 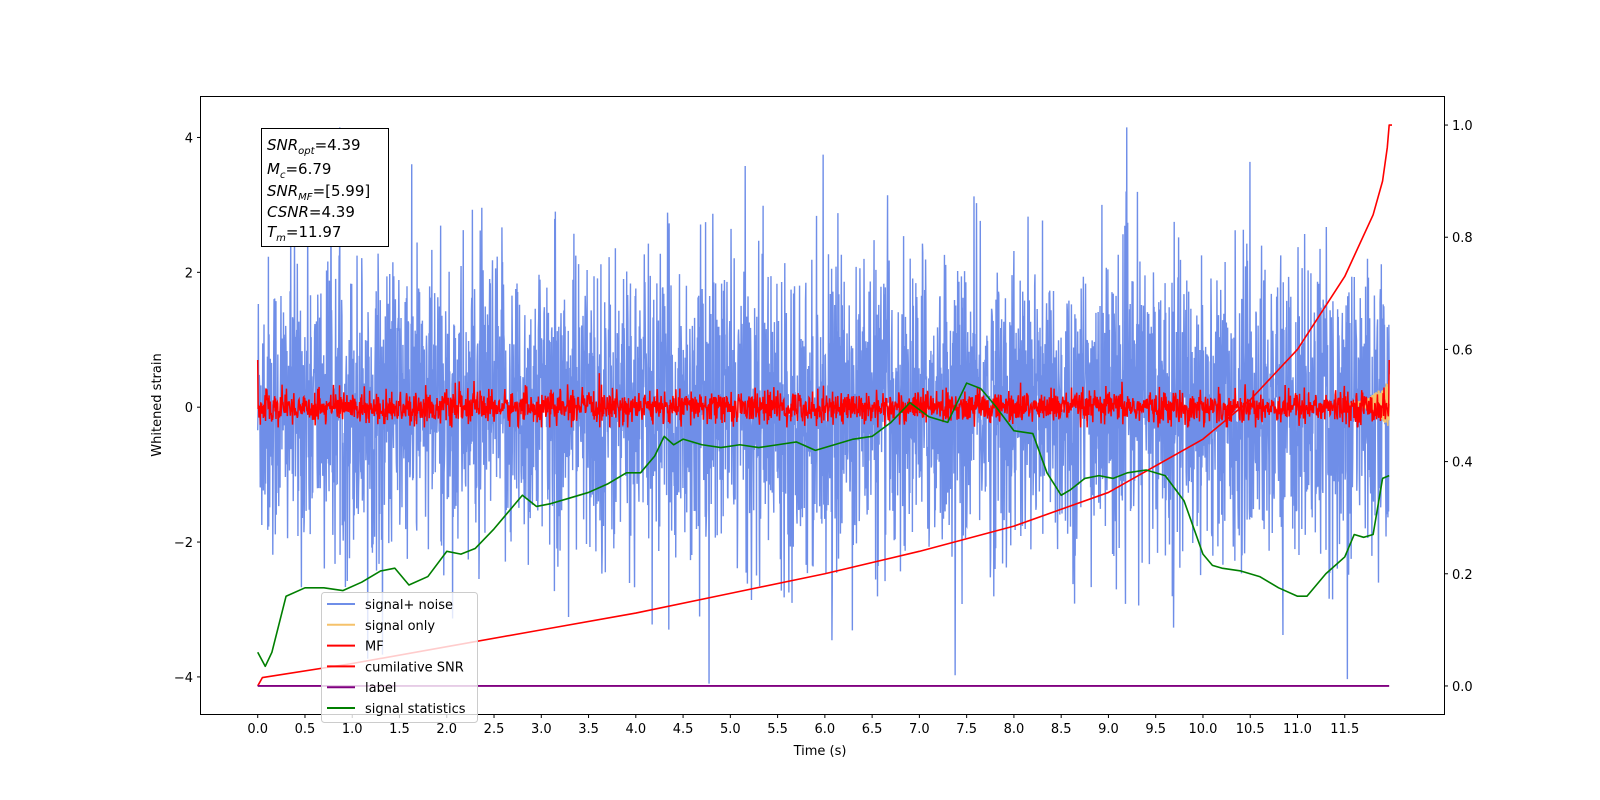 What do you see at coordinates (415, 709) in the screenshot?
I see `legend-label: signal statistics` at bounding box center [415, 709].